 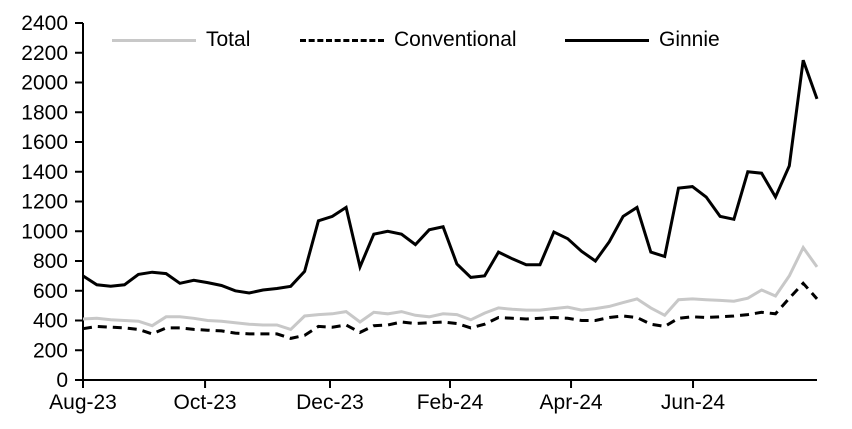 What do you see at coordinates (693, 402) in the screenshot?
I see `x-tick-label: Jun-24` at bounding box center [693, 402].